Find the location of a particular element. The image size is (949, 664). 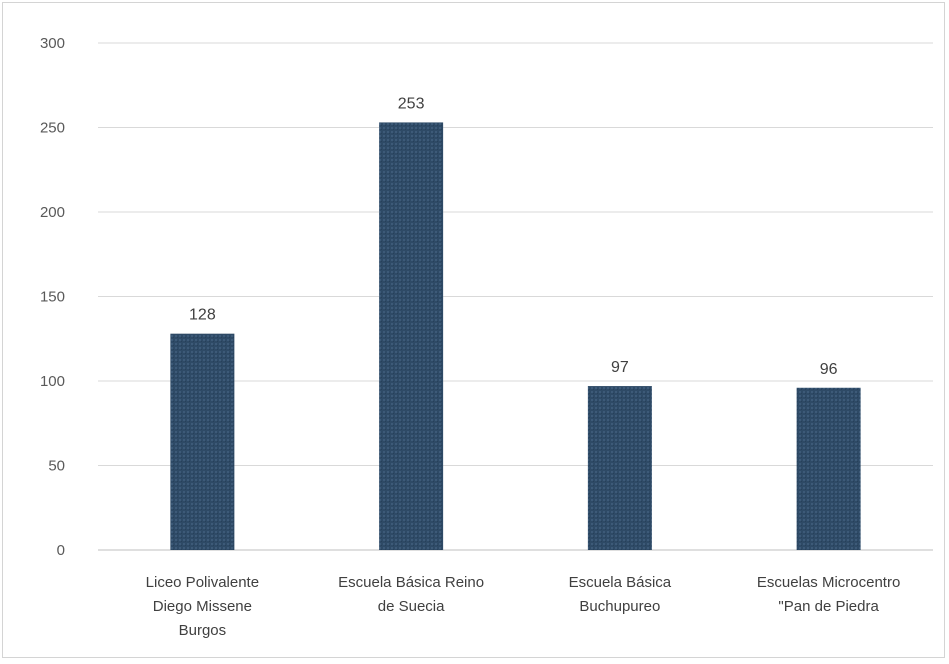

y-tick-label: 200 is located at coordinates (52, 212).